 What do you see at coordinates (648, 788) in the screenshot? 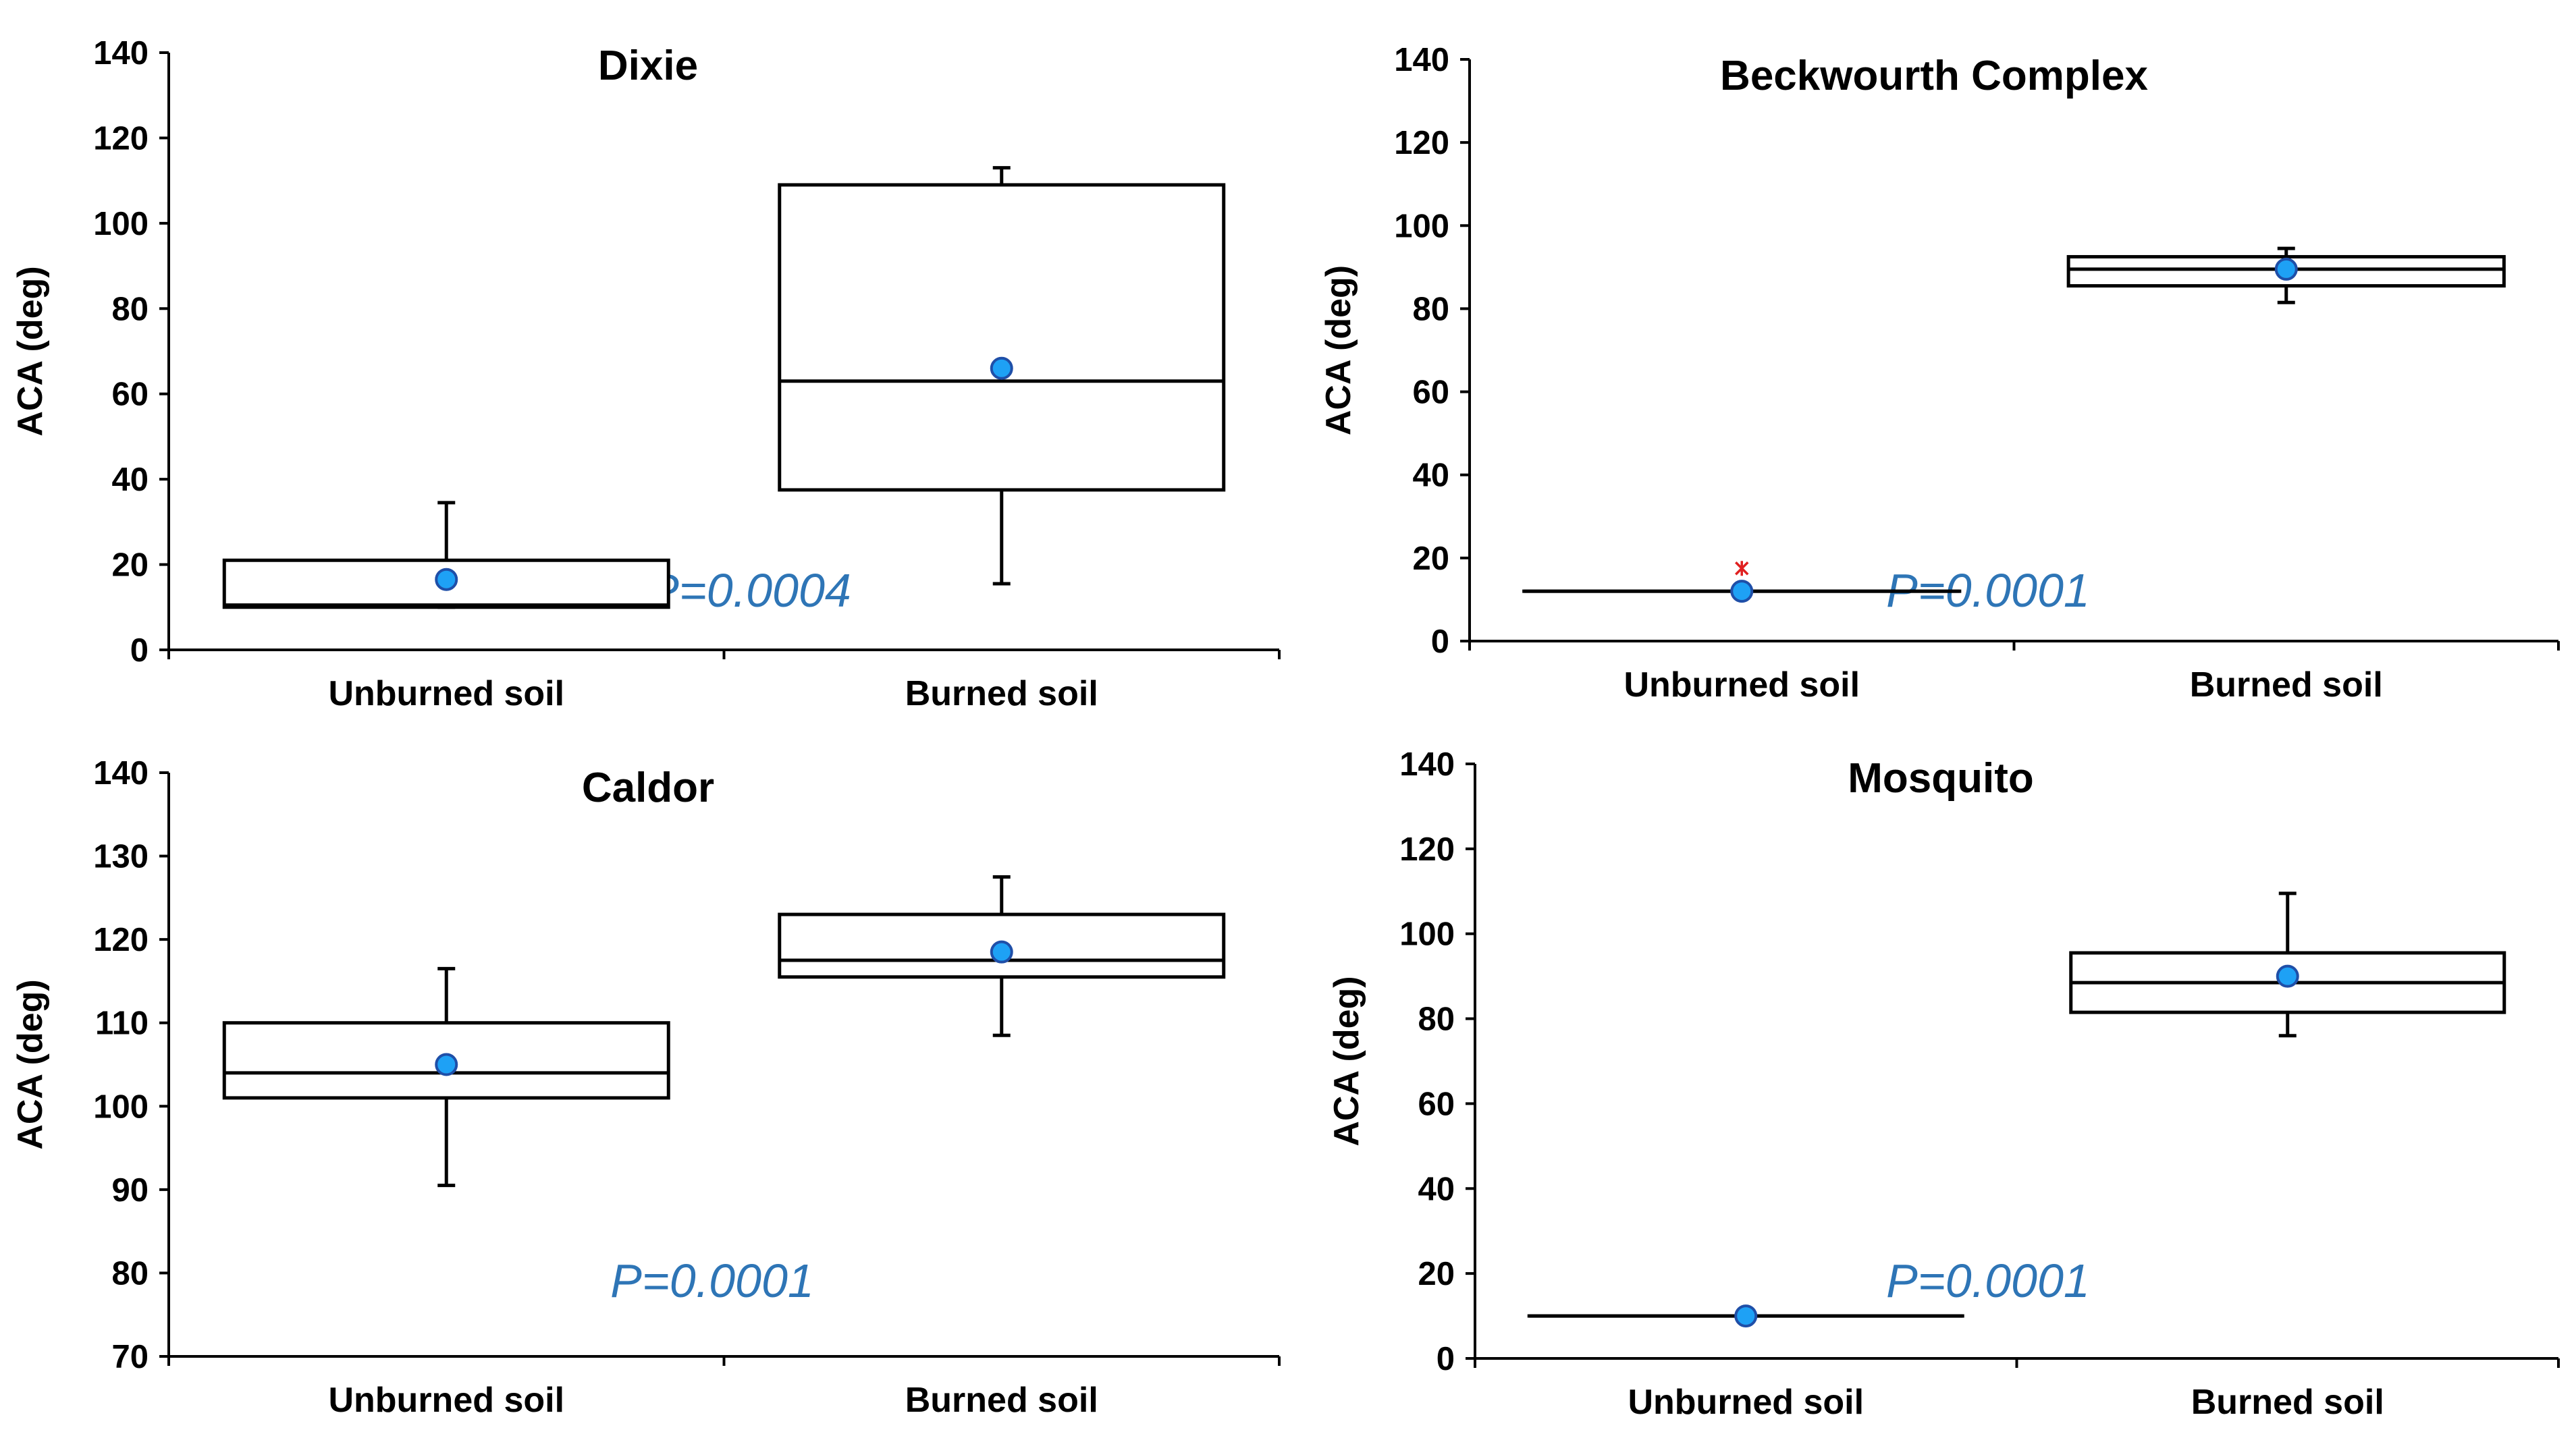
I see `chart-title: Caldor` at bounding box center [648, 788].